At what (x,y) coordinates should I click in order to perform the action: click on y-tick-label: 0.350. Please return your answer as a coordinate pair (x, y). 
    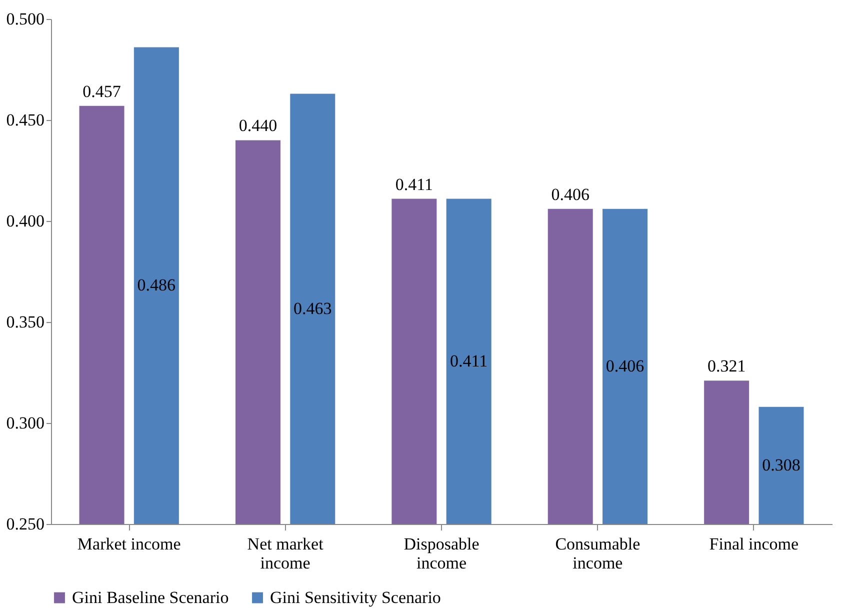
    Looking at the image, I should click on (25, 322).